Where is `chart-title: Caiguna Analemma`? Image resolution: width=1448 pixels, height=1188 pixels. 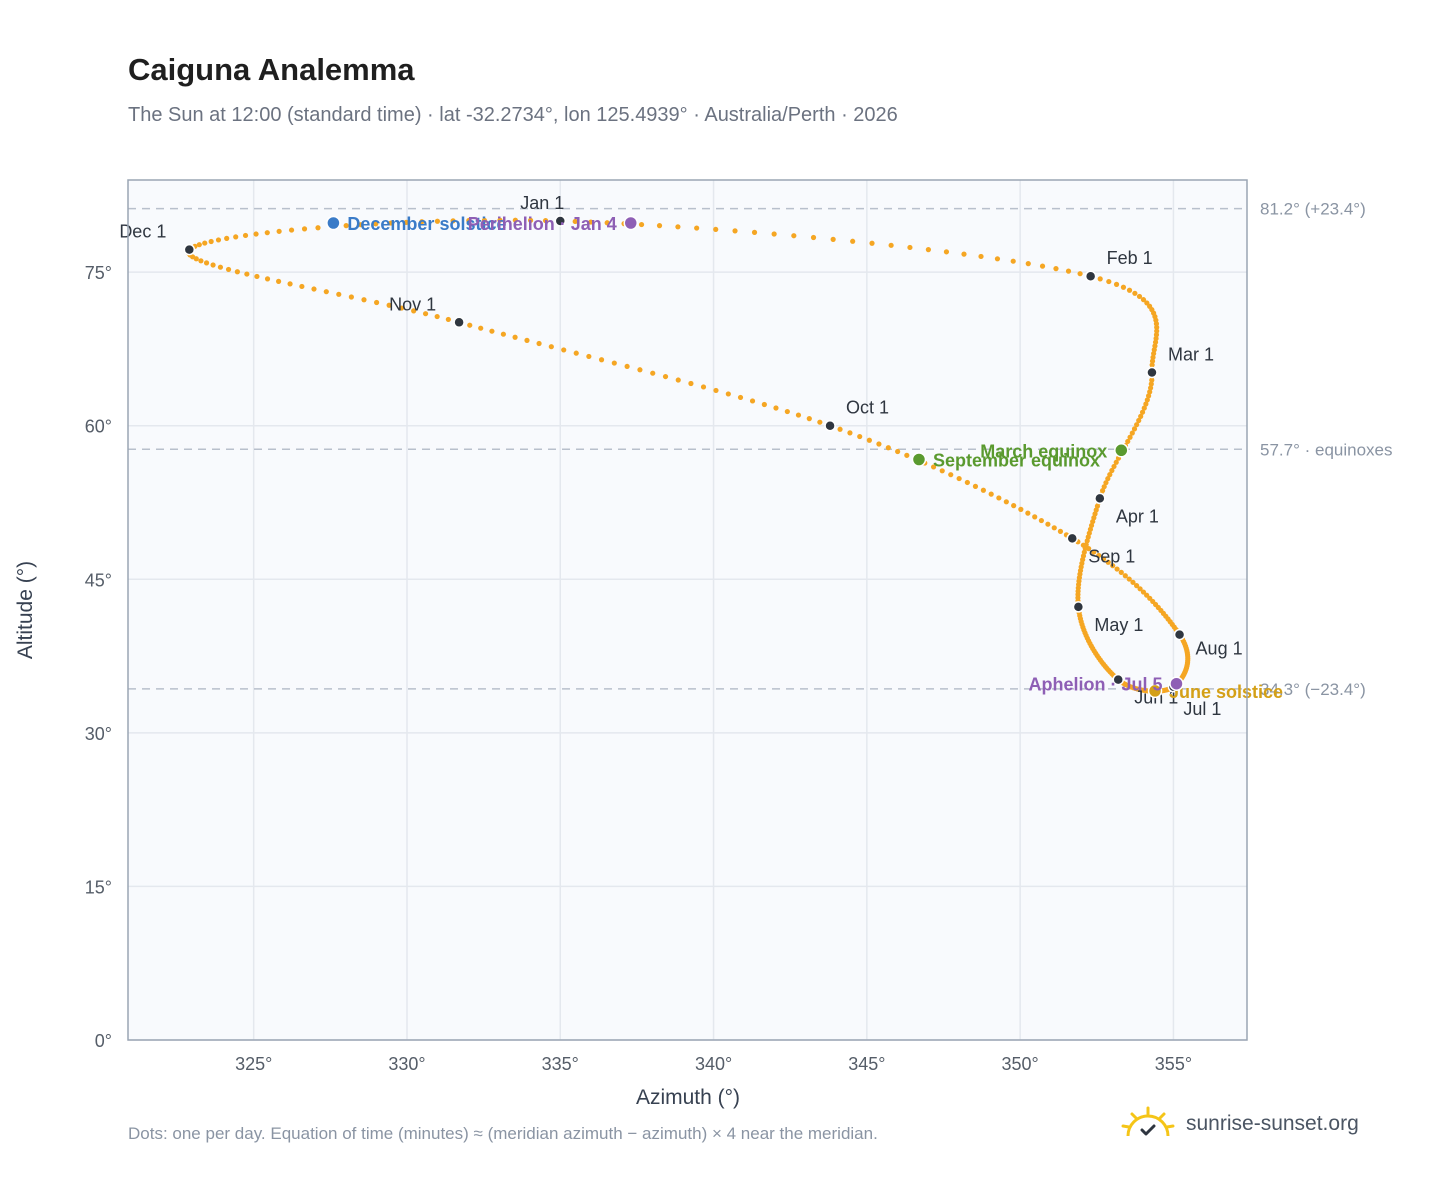
chart-title: Caiguna Analemma is located at coordinates (271, 69).